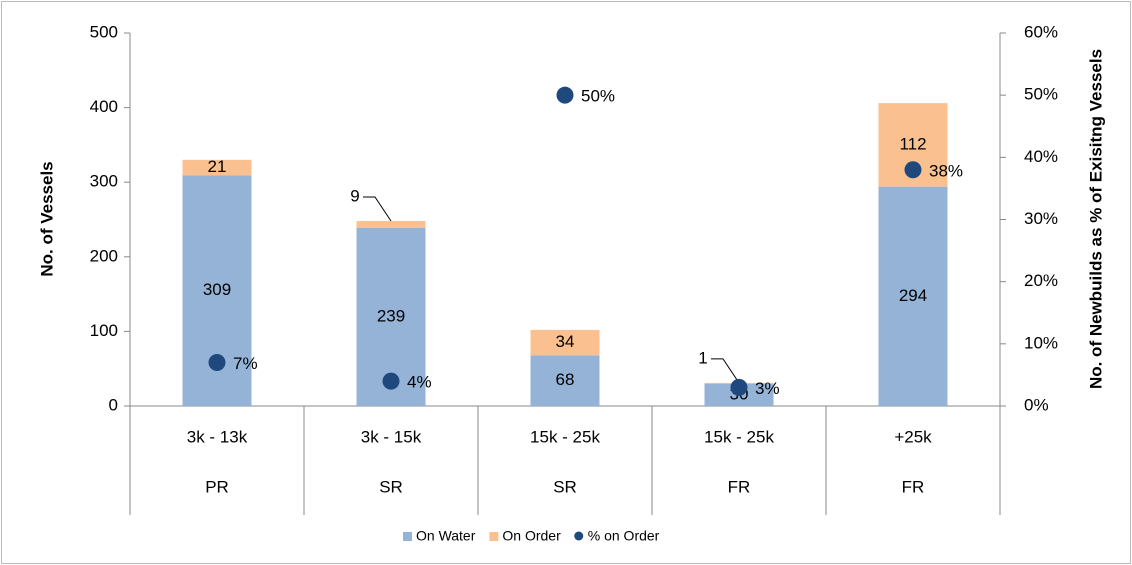  Describe the element at coordinates (217, 436) in the screenshot. I see `x-tick-label: 3k - 13k` at that location.